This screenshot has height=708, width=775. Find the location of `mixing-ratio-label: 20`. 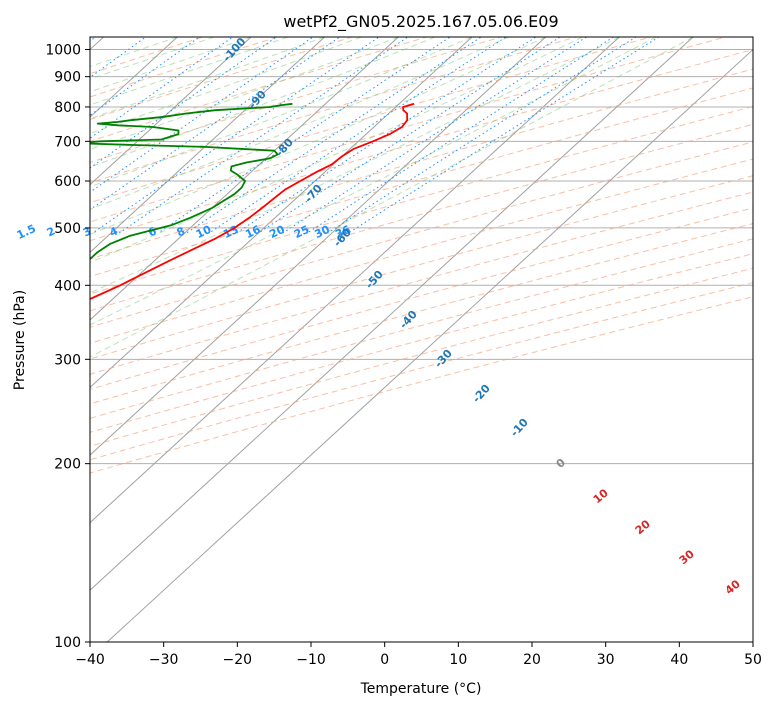

mixing-ratio-label: 20 is located at coordinates (277, 232).